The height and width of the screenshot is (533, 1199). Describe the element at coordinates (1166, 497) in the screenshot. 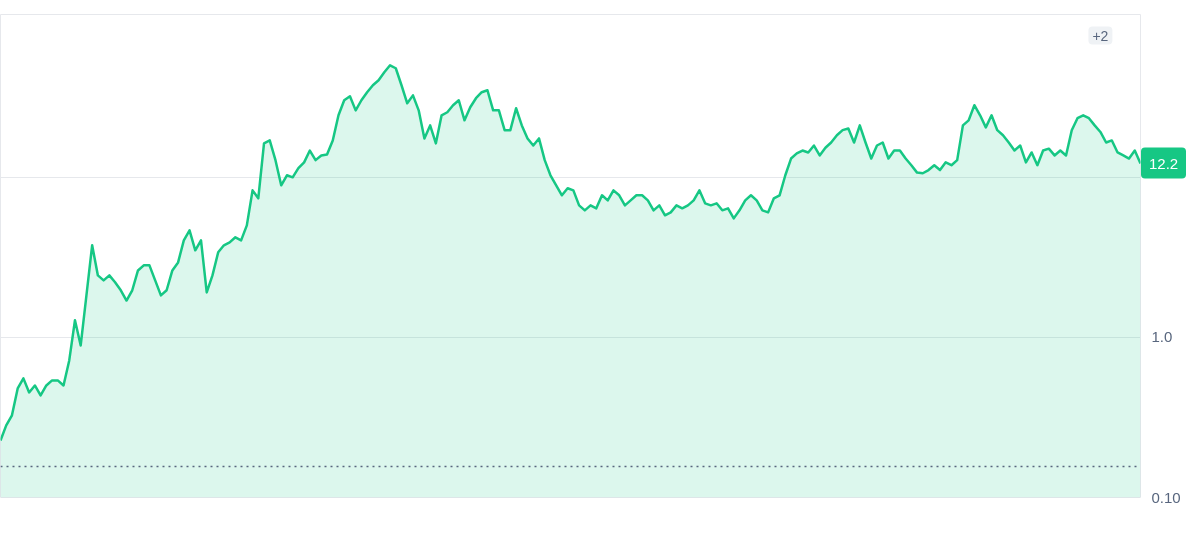

I see `y-tick-label: 0.10` at that location.